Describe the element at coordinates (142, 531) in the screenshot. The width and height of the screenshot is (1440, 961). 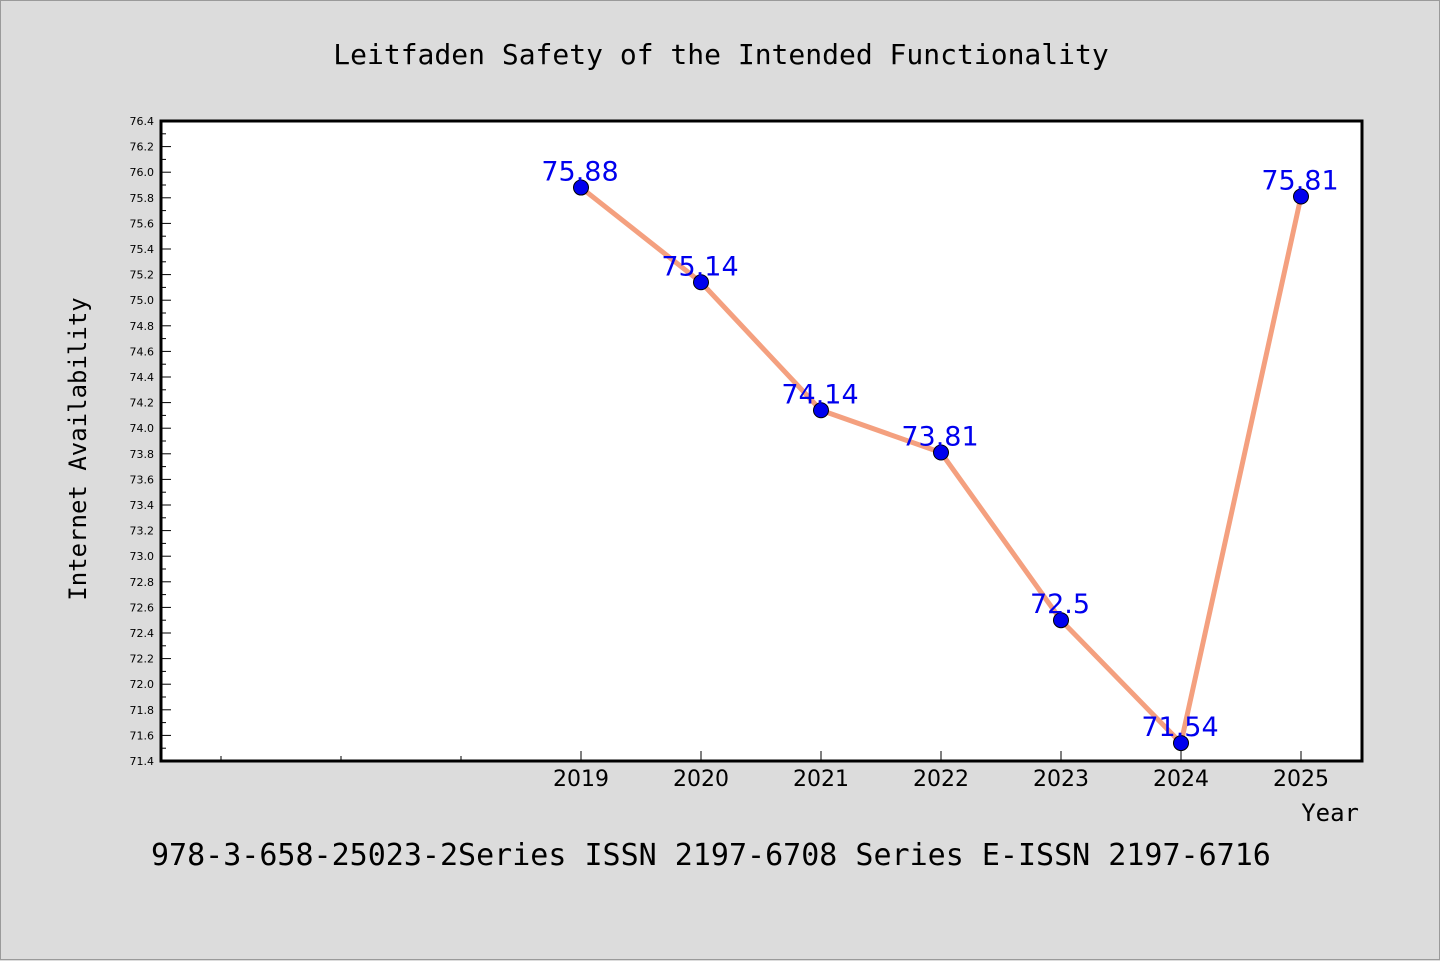
I see `y-tick-label: 73.2` at that location.